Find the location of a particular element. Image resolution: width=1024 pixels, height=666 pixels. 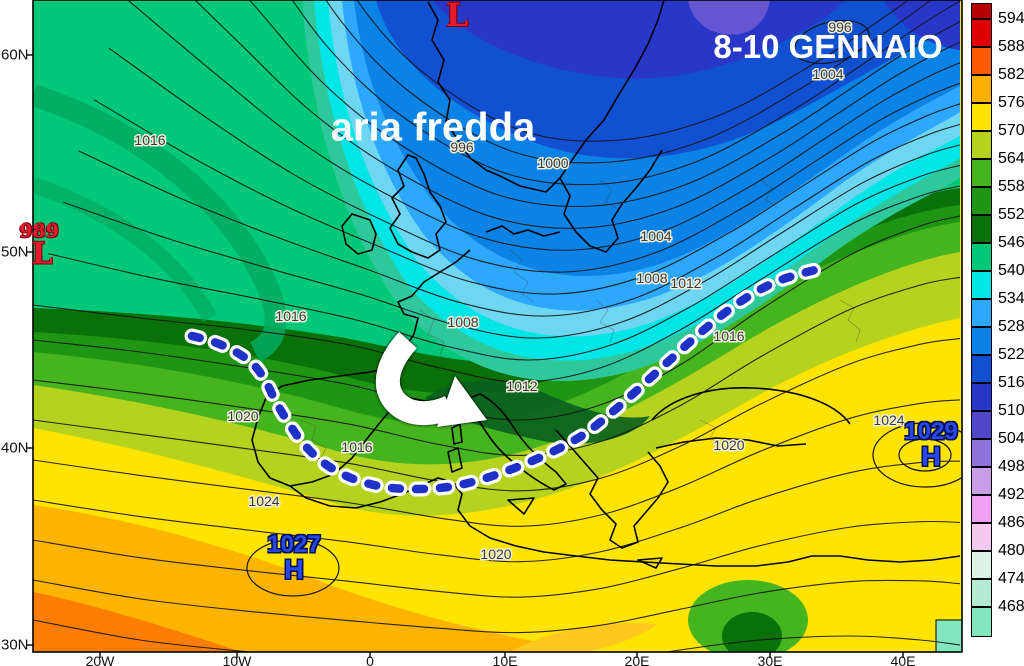

lon-label: 20E is located at coordinates (637, 659).